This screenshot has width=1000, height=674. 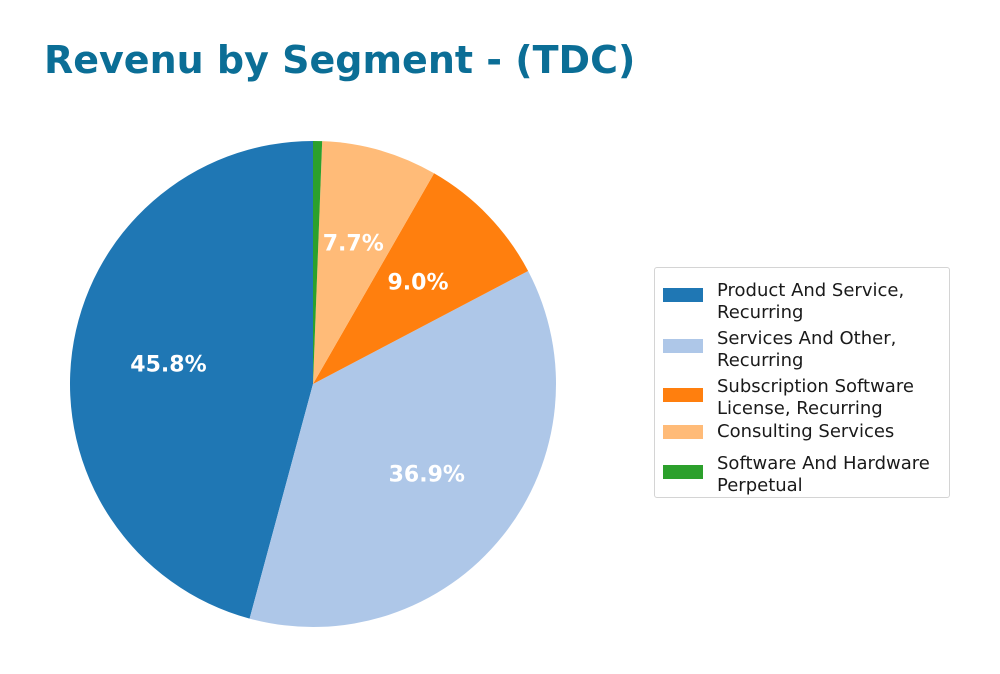 I want to click on legend-label: Services And Other, Recurring, so click(x=807, y=349).